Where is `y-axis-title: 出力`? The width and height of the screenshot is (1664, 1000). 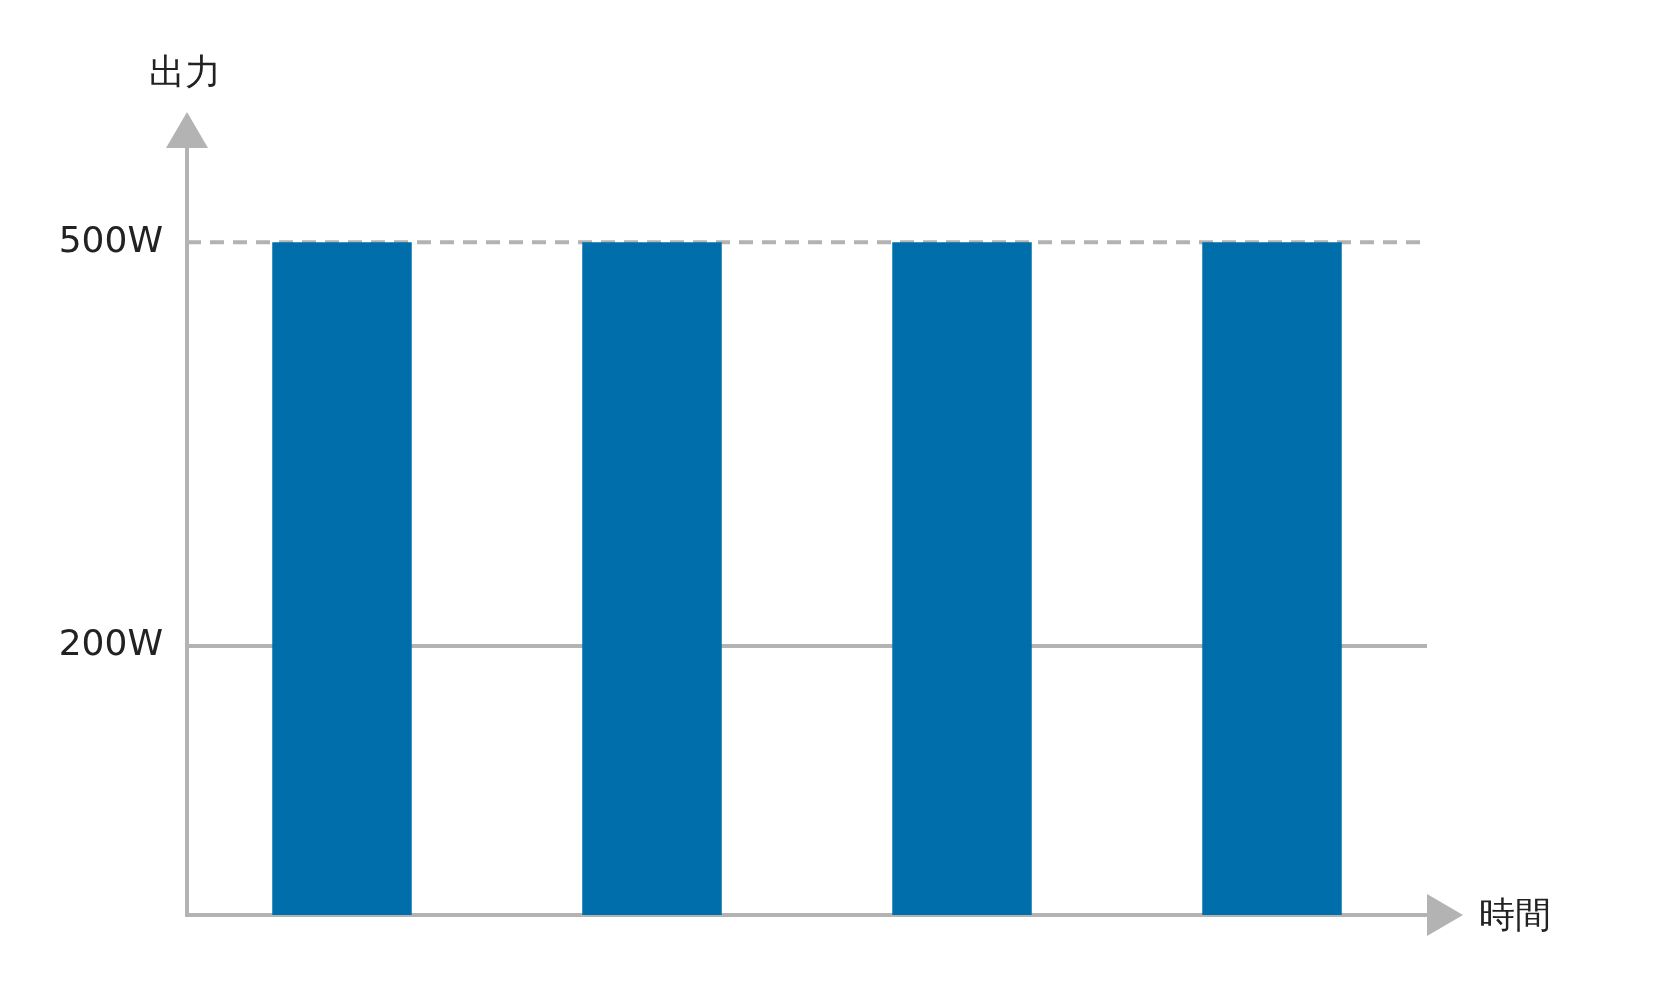 y-axis-title: 出力 is located at coordinates (185, 72).